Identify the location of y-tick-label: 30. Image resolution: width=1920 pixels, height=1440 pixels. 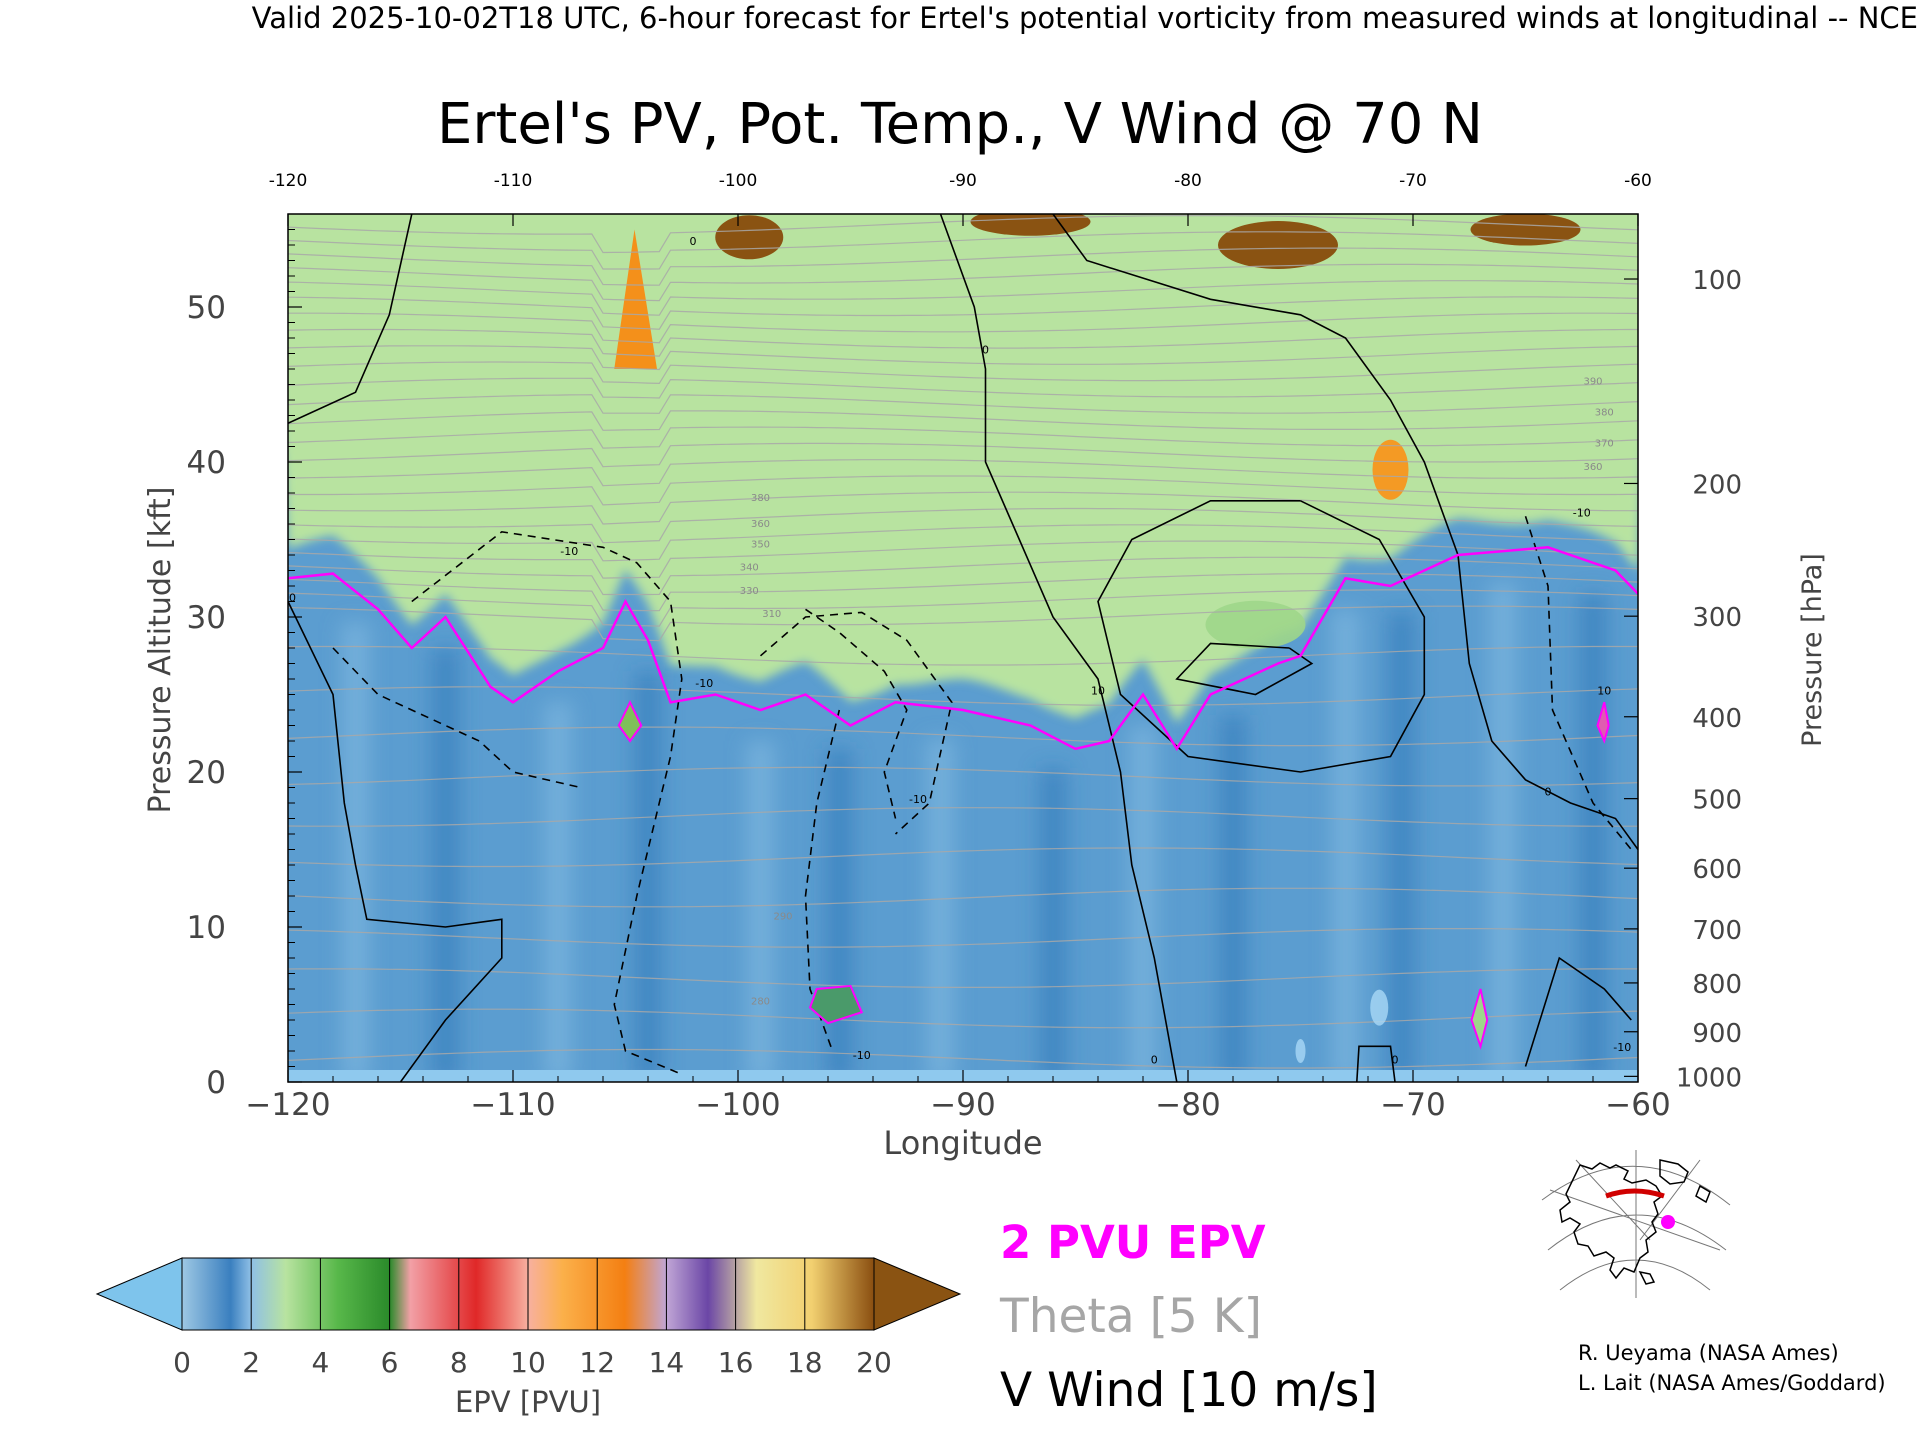
(206, 618).